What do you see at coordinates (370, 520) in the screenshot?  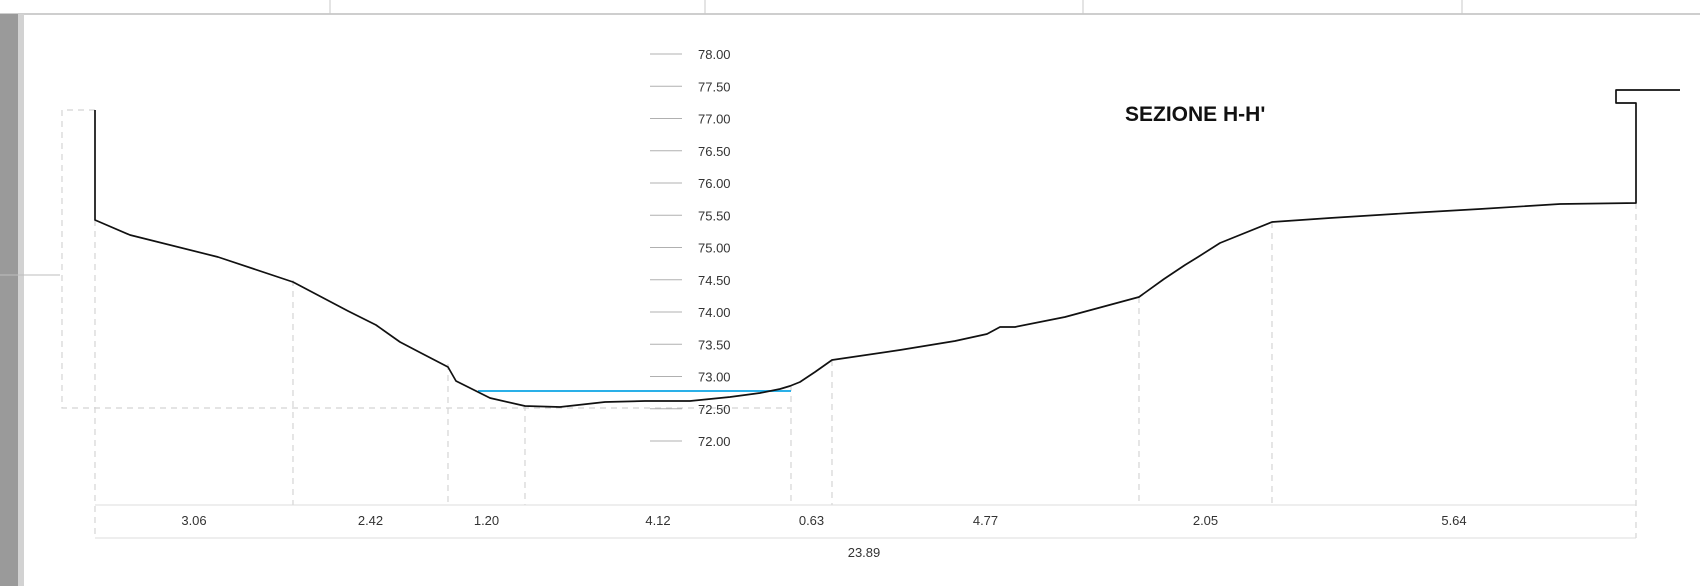 I see `segment-width-label: 2.42` at bounding box center [370, 520].